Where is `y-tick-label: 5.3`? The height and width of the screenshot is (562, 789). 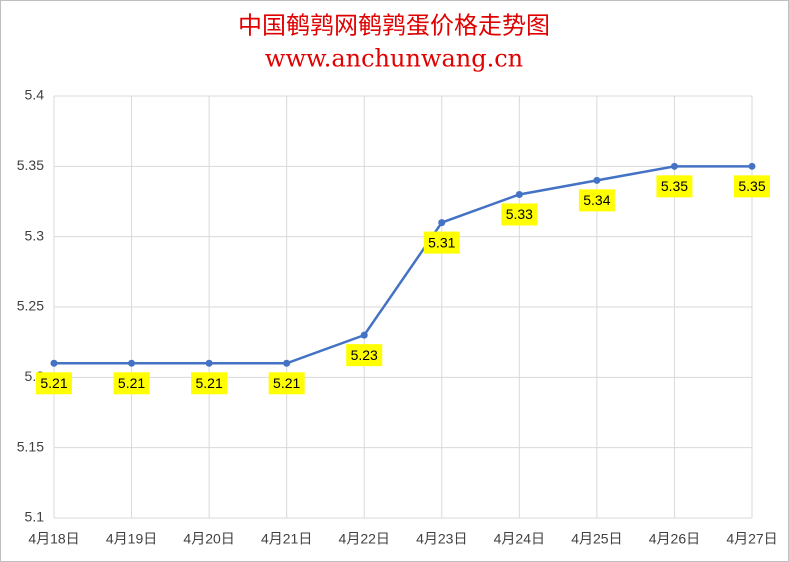 y-tick-label: 5.3 is located at coordinates (35, 235).